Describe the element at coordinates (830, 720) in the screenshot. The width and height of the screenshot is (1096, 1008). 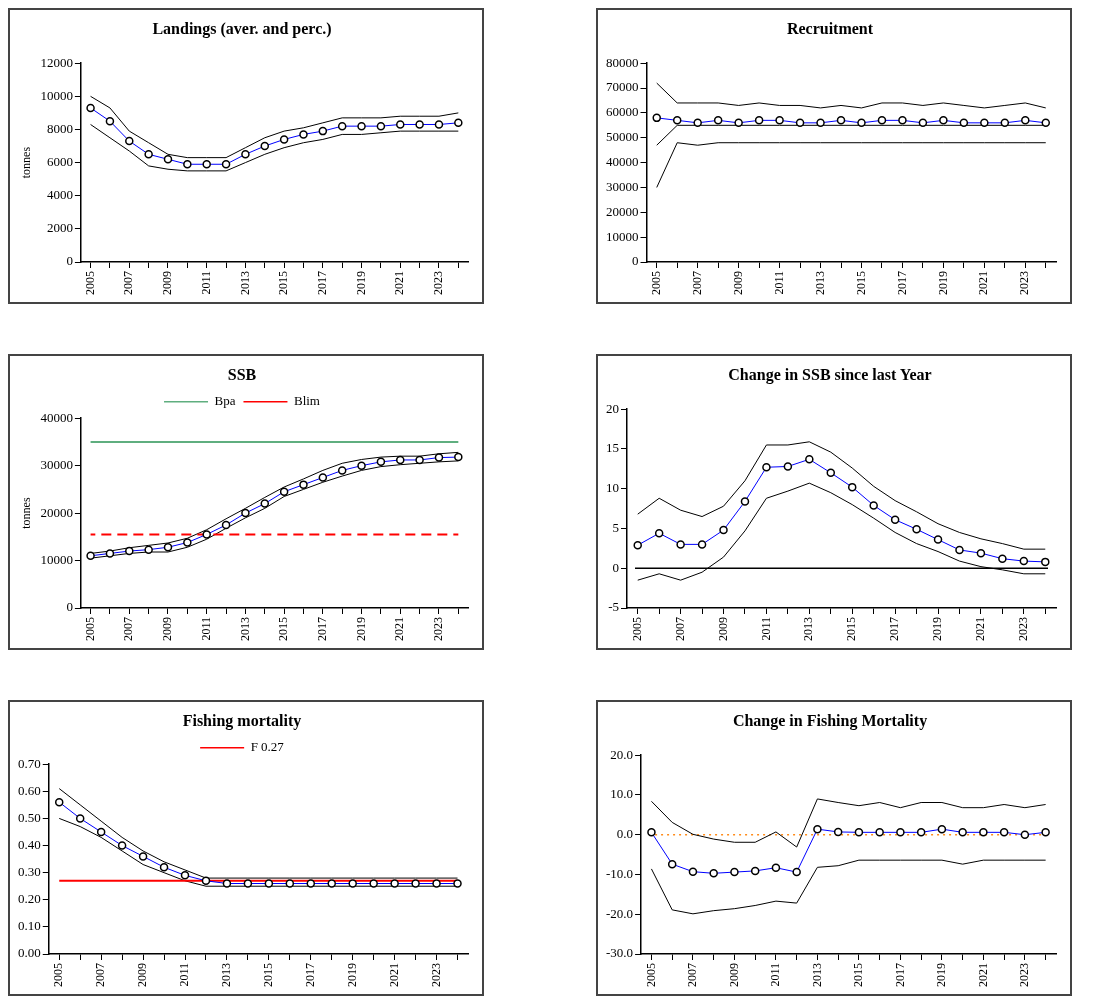
I see `chart-title: Change in Fishing Mortality` at that location.